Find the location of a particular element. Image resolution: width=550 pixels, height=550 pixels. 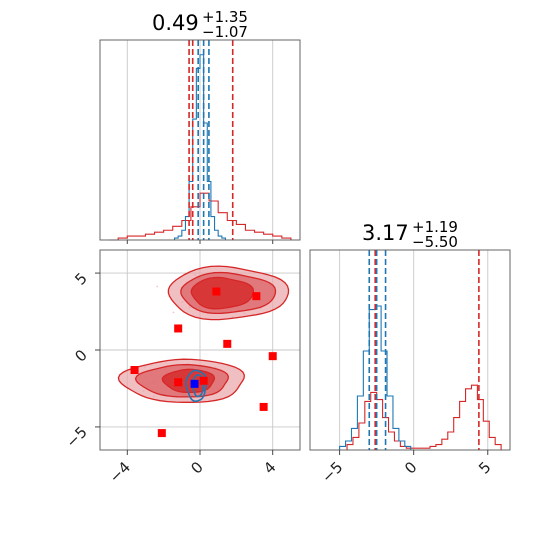

right-title-value: 3.17 is located at coordinates (385, 233).